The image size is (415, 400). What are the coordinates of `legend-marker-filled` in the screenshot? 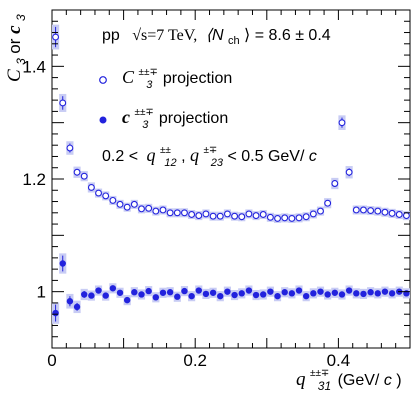 It's located at (103, 120).